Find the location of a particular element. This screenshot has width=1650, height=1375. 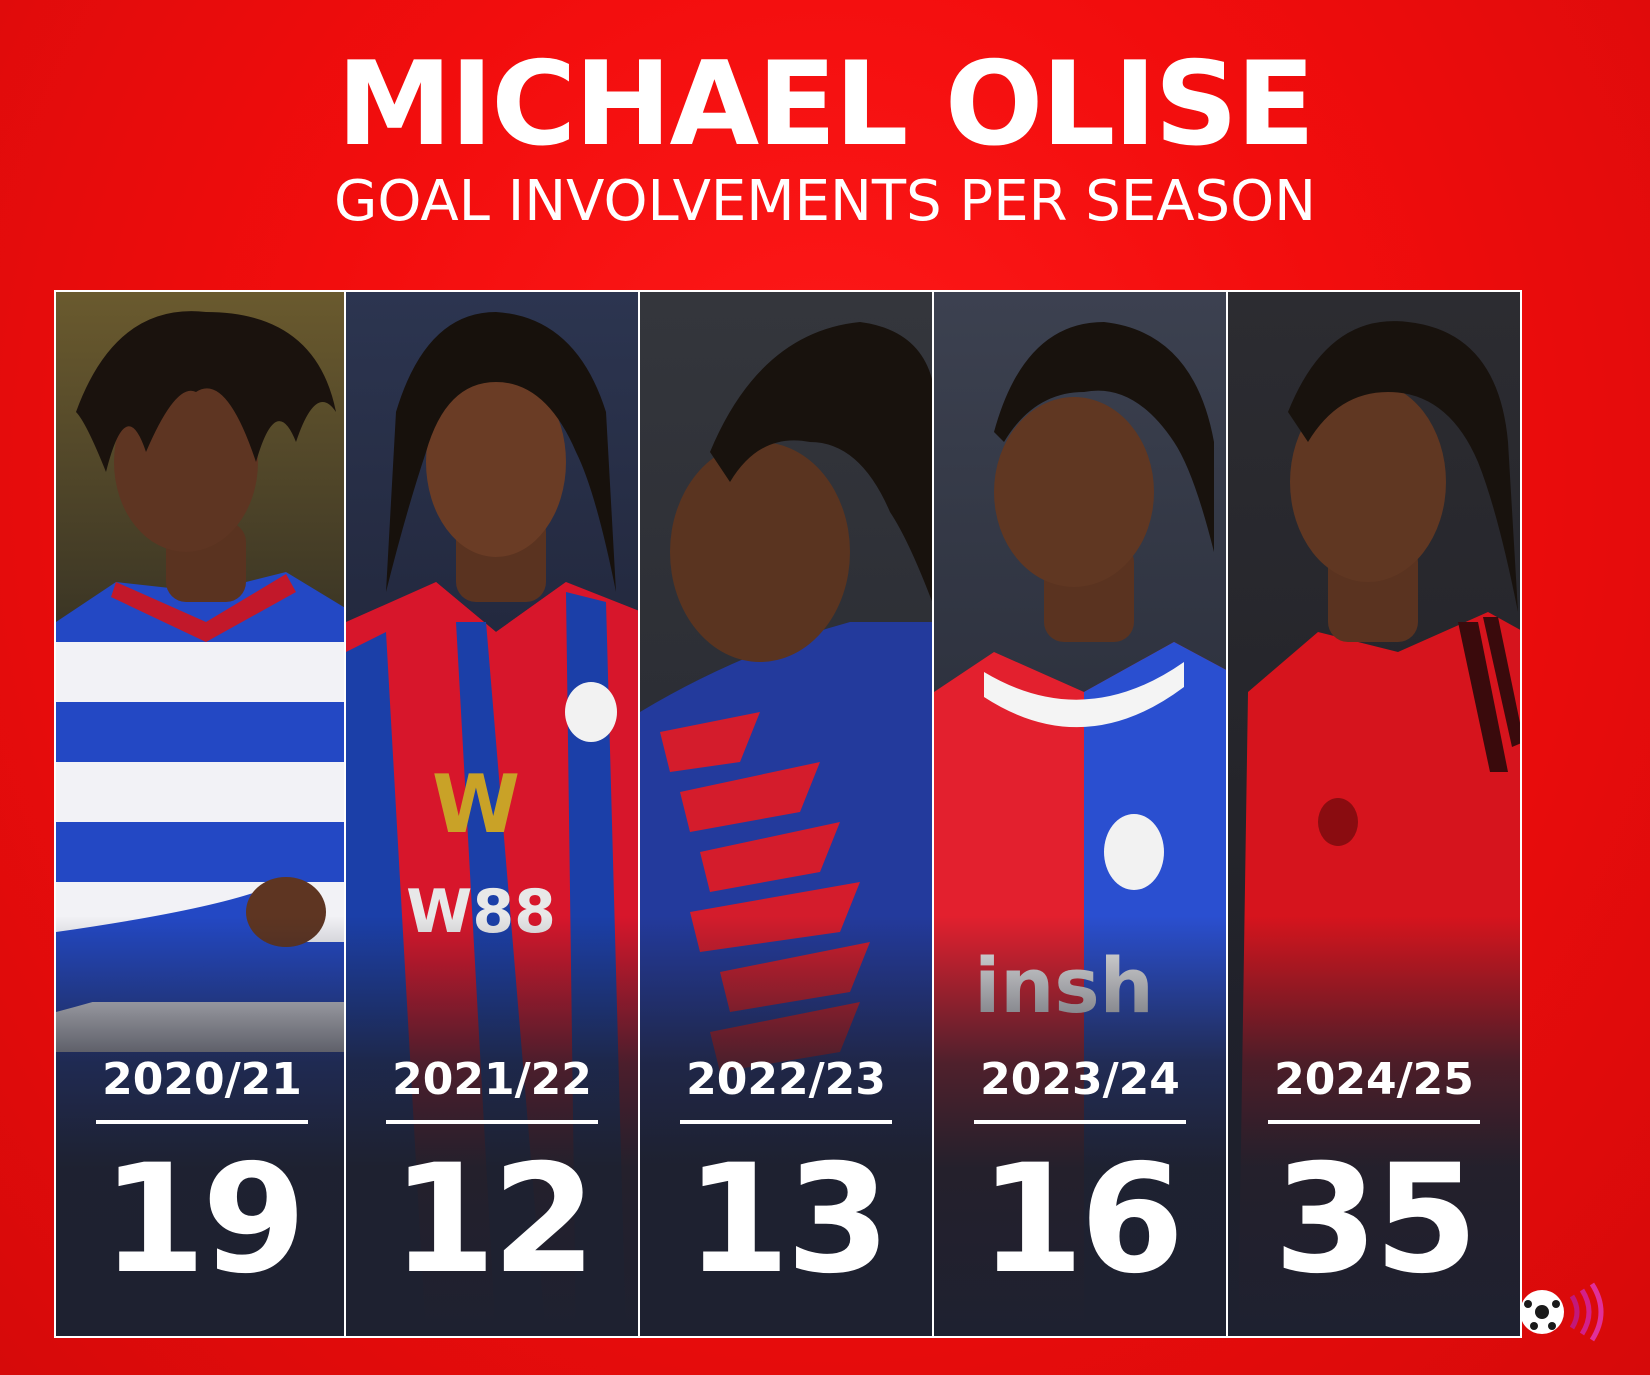

goal-involvements-value: 19 is located at coordinates (204, 1220).